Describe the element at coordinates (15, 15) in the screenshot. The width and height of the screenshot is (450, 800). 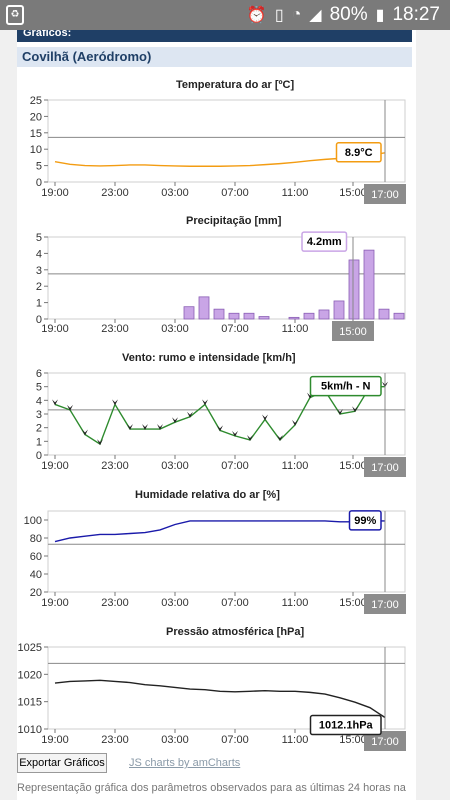
I see `notification-icon: ♻` at that location.